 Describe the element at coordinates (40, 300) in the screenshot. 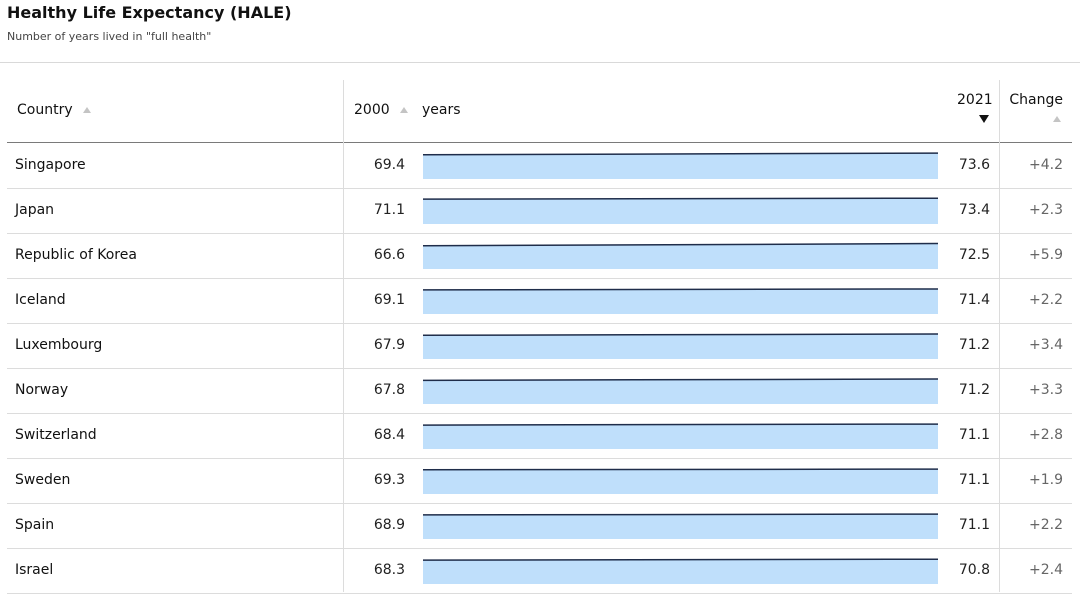

I see `country-name: Iceland` at that location.